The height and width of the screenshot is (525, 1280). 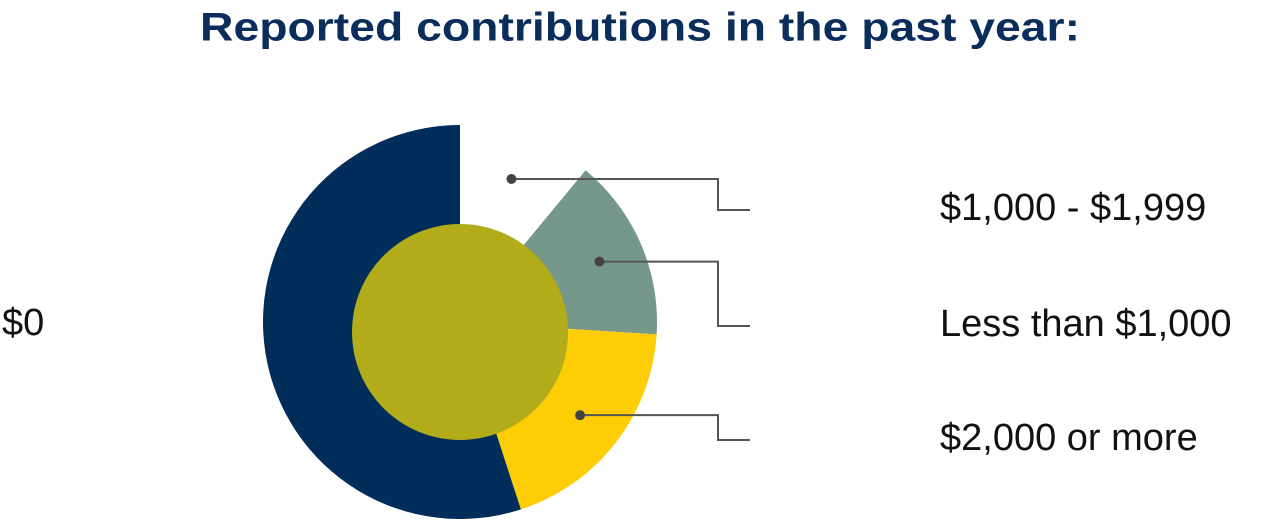 What do you see at coordinates (23, 323) in the screenshot?
I see `slice-label: $0` at bounding box center [23, 323].